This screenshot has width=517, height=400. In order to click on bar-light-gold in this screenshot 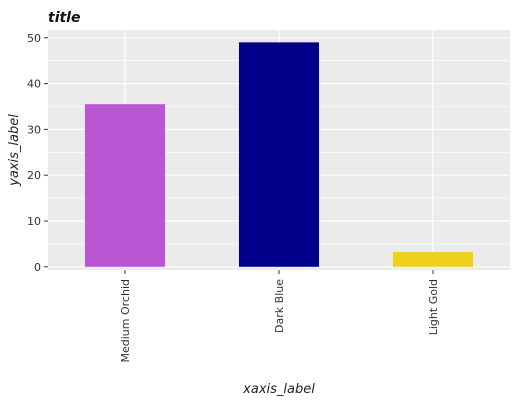, I will do `click(433, 259)`.